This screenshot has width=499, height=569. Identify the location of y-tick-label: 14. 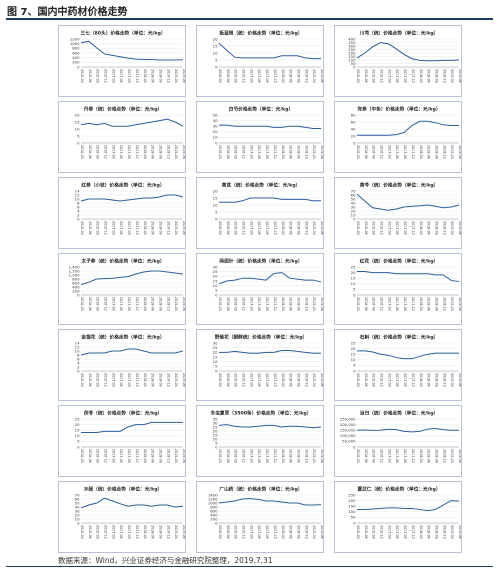
(77, 342).